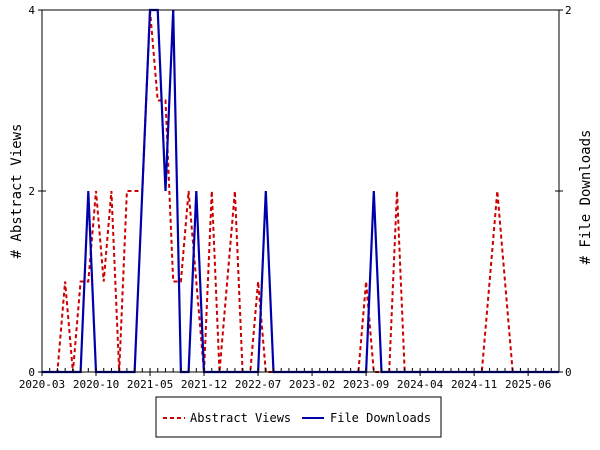 The width and height of the screenshot is (600, 450). Describe the element at coordinates (42, 384) in the screenshot. I see `x-tick-label: 2020-03` at that location.